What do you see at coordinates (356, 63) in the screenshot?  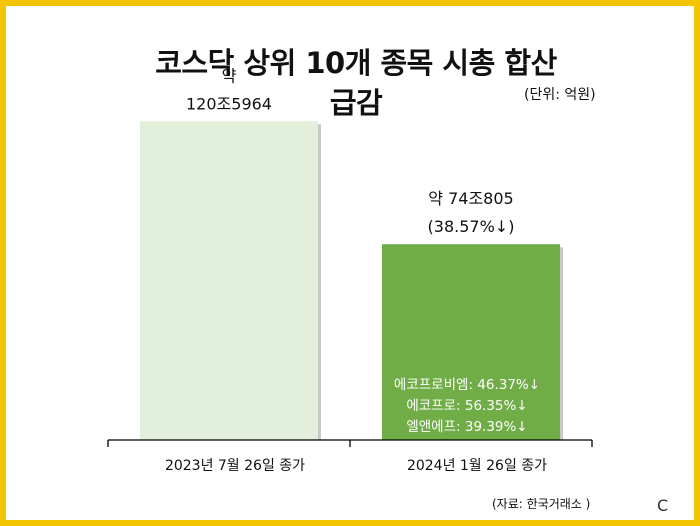 I see `chart-title-line-1: 코스닥 상위 10개 종목 시총 합산` at bounding box center [356, 63].